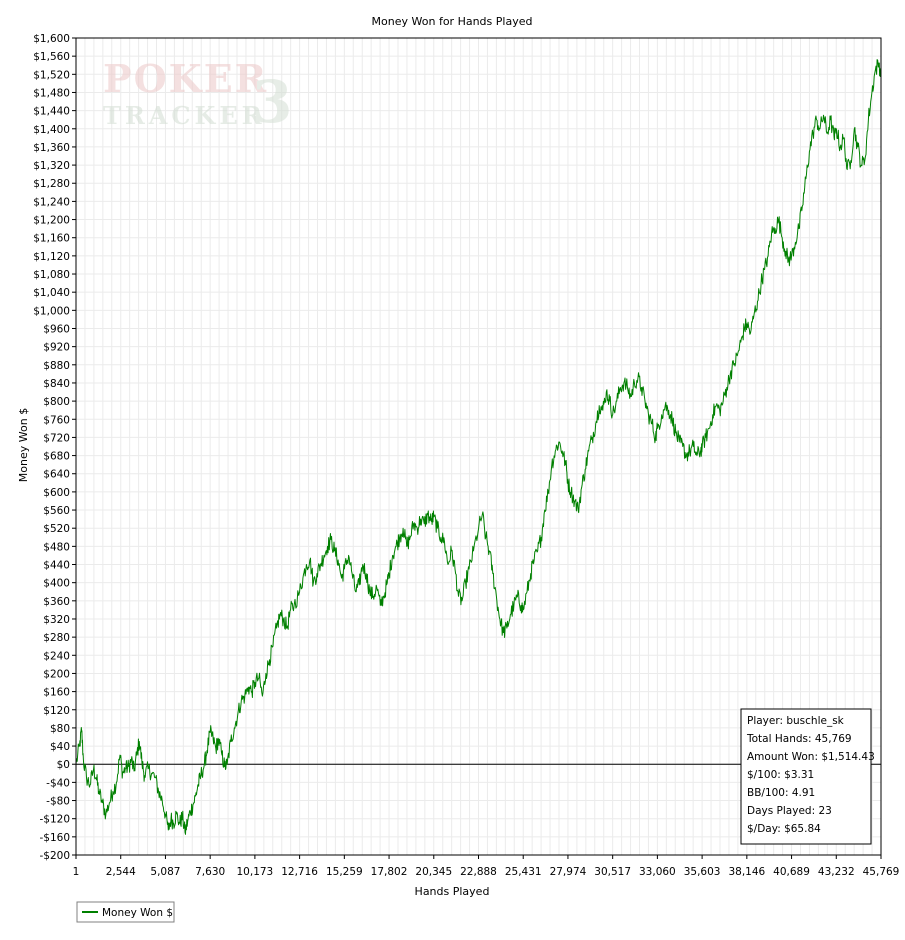 The image size is (905, 940). What do you see at coordinates (51, 293) in the screenshot?
I see `y-tick-label: $1,040` at bounding box center [51, 293].